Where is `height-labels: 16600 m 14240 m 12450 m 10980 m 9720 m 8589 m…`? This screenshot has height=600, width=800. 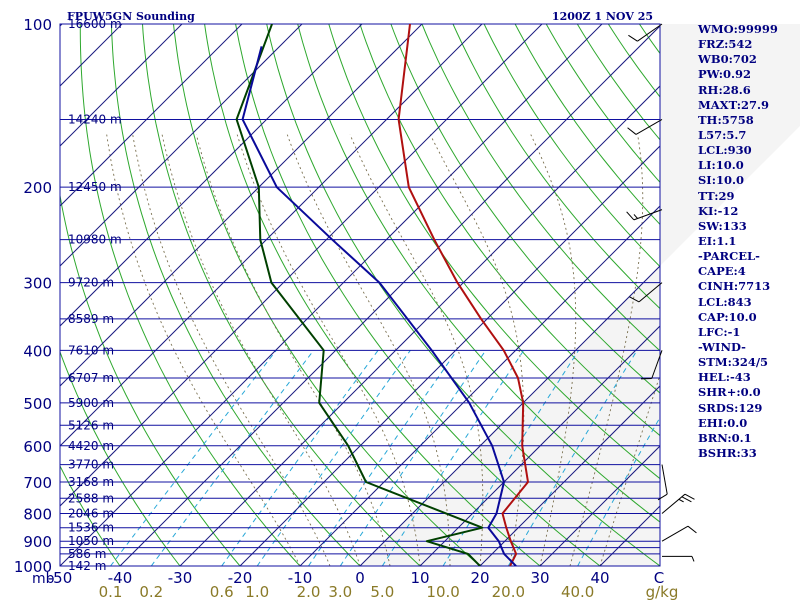
height-labels: 16600 m 14240 m 12450 m 10980 m 9720 m 8589 m… is located at coordinates (95, 295).